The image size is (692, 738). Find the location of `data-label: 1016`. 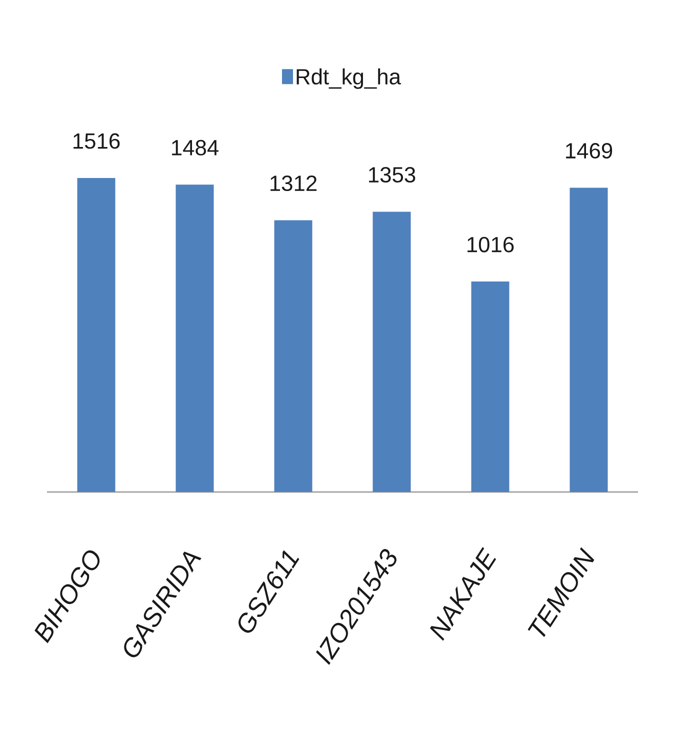

data-label: 1016 is located at coordinates (491, 244).